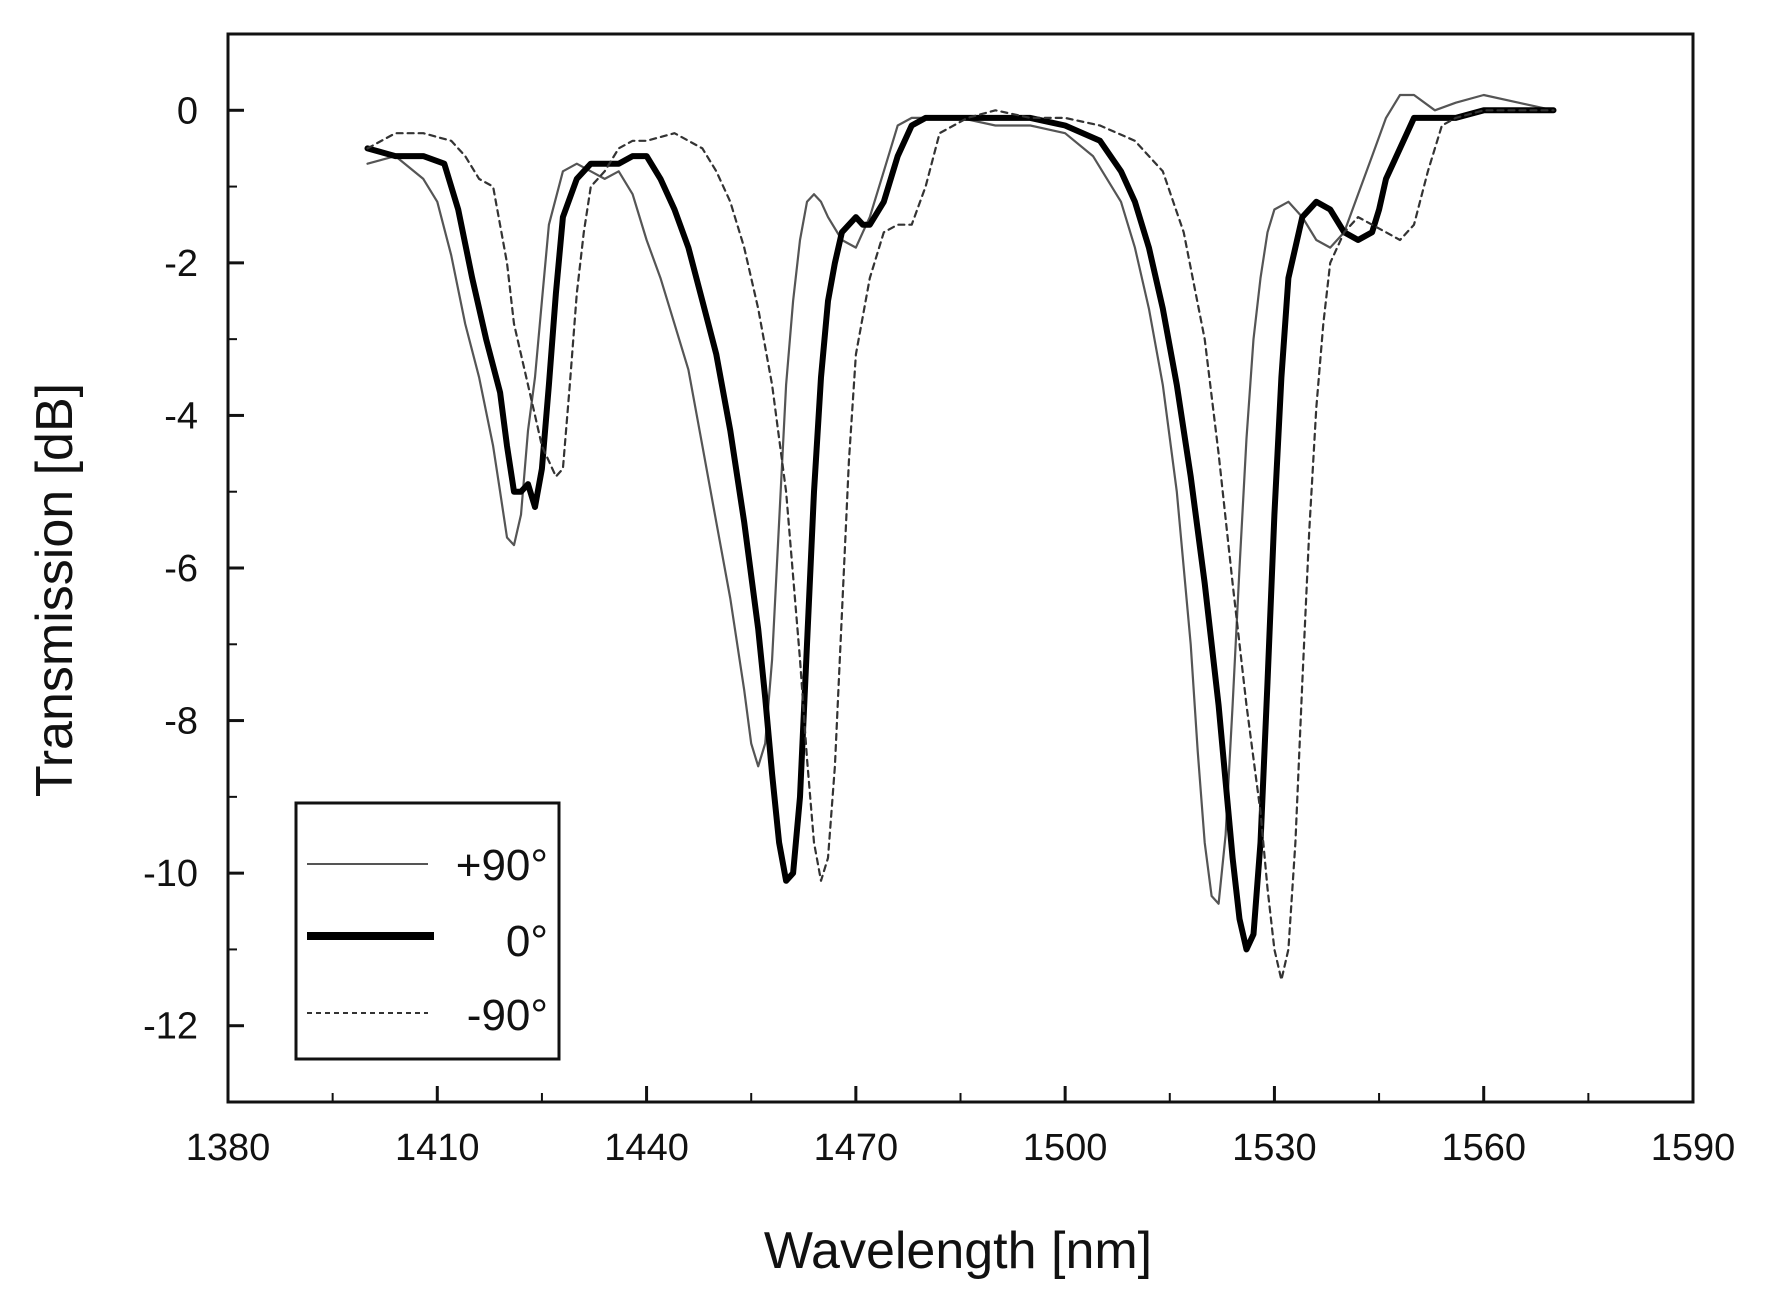 Image resolution: width=1766 pixels, height=1300 pixels. I want to click on y-axis-ticks: 0 -2 -4 -6 -8 -10 -12, so click(193, 568).